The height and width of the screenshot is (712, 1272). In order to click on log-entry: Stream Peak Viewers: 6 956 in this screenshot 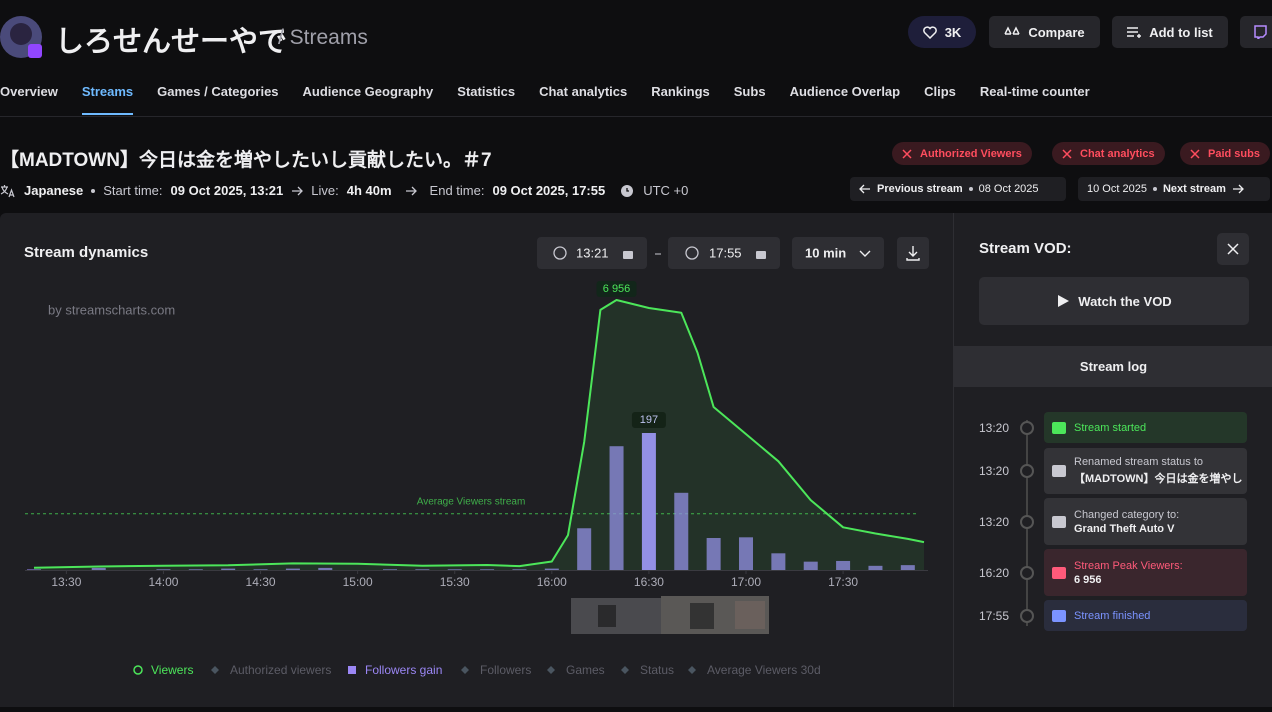, I will do `click(1145, 572)`.